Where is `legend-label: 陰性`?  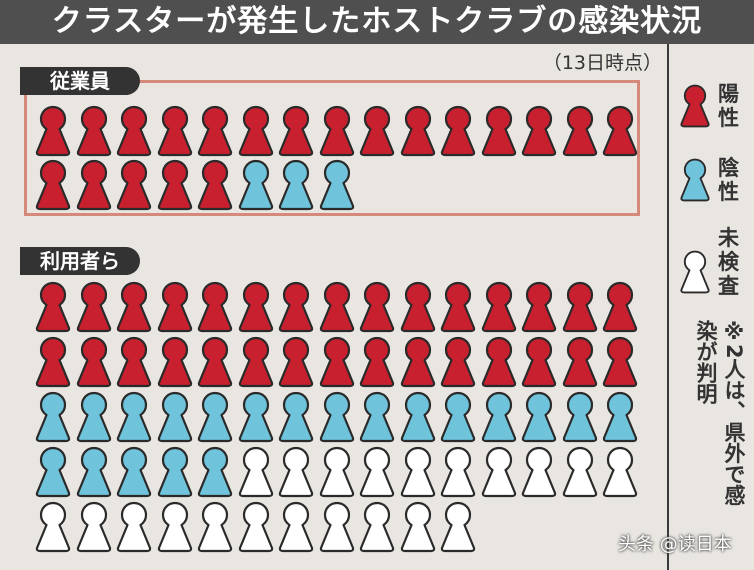 legend-label: 陰性 is located at coordinates (728, 180).